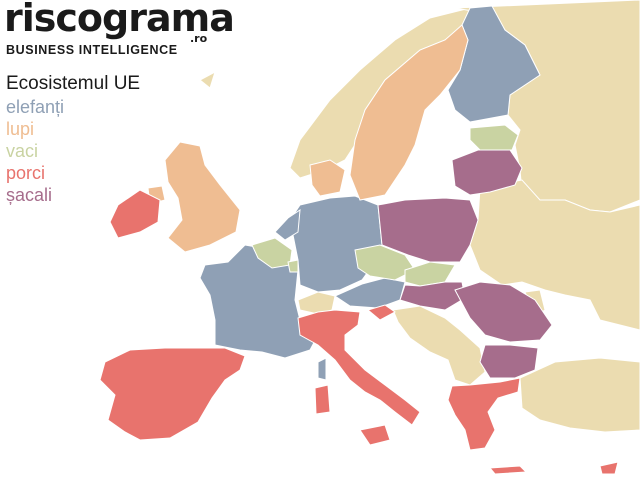 This screenshot has width=640, height=480. Describe the element at coordinates (579, 395) in the screenshot. I see `region-turkey` at that location.